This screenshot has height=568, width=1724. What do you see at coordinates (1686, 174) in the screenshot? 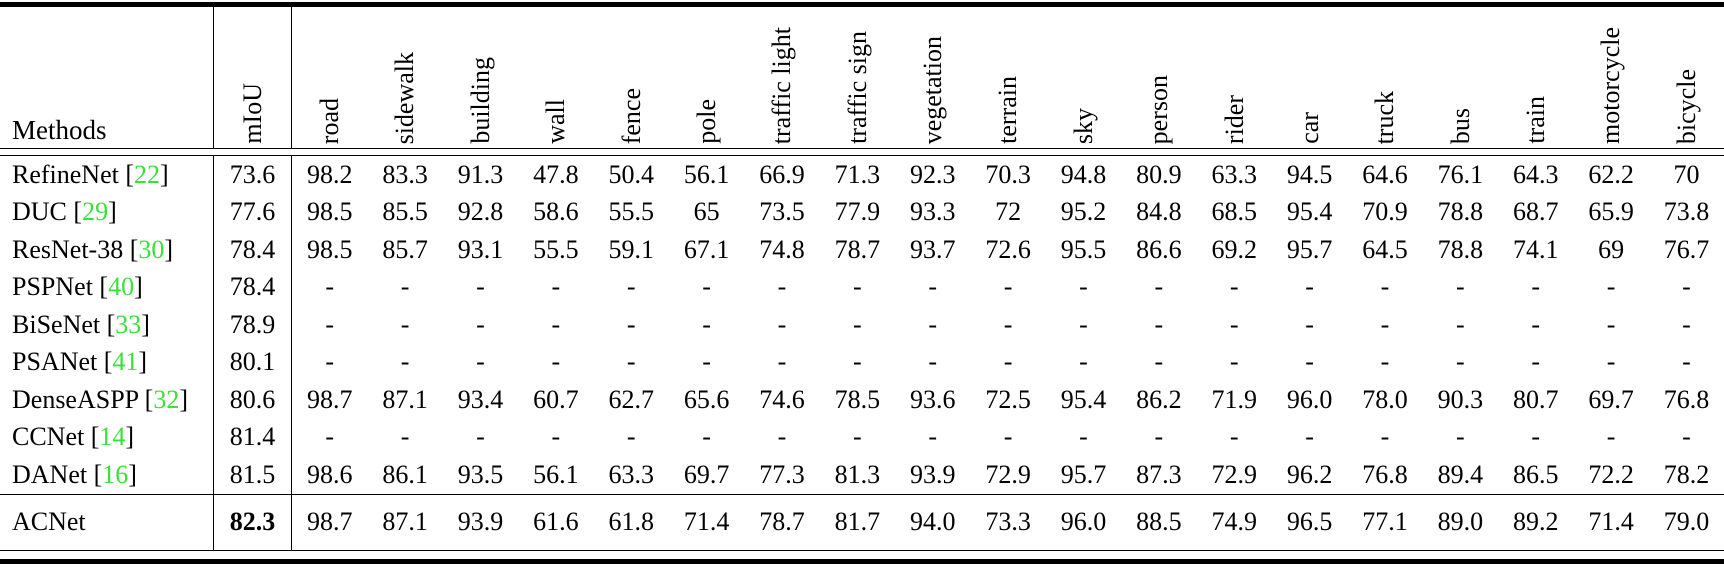
I see `value-cell: 70` at bounding box center [1686, 174].